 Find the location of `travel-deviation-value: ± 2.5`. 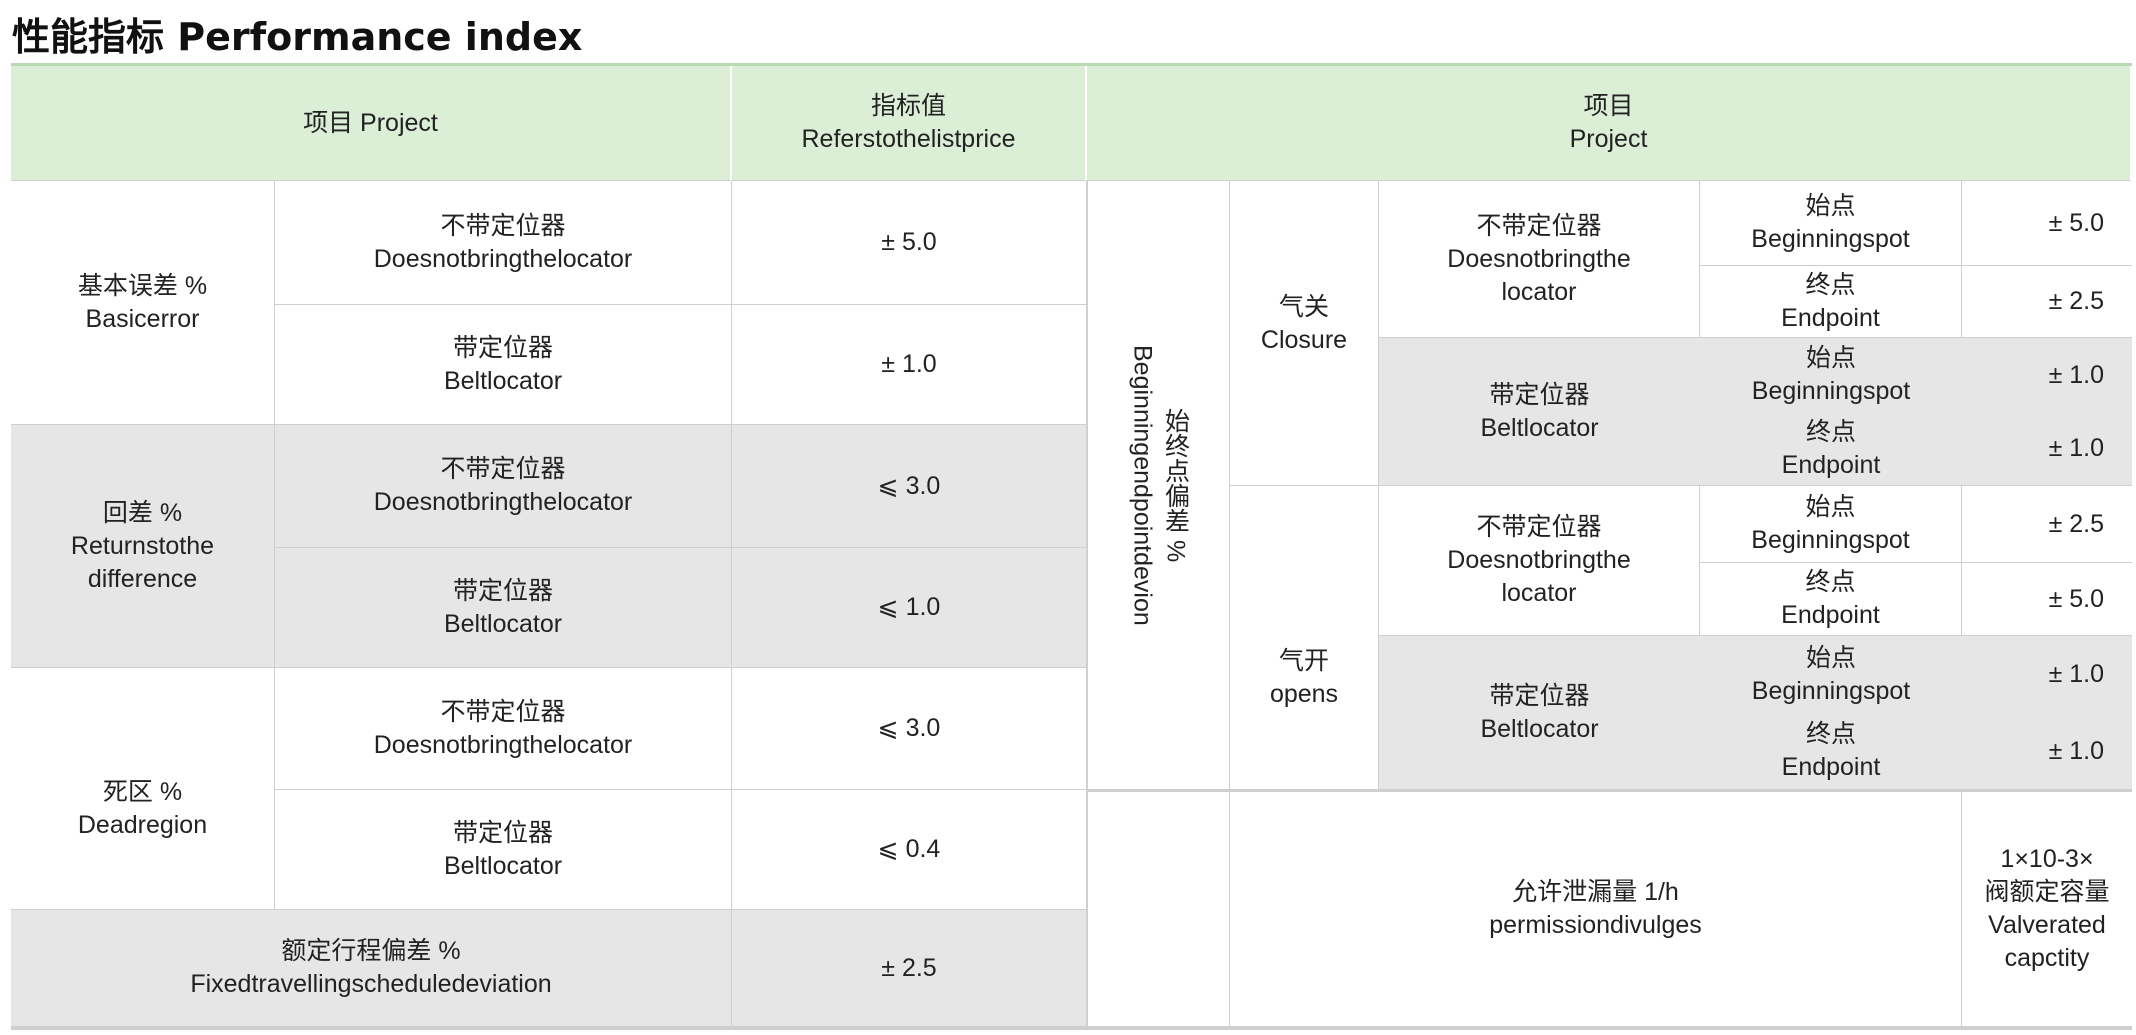

travel-deviation-value: ± 2.5 is located at coordinates (909, 968).